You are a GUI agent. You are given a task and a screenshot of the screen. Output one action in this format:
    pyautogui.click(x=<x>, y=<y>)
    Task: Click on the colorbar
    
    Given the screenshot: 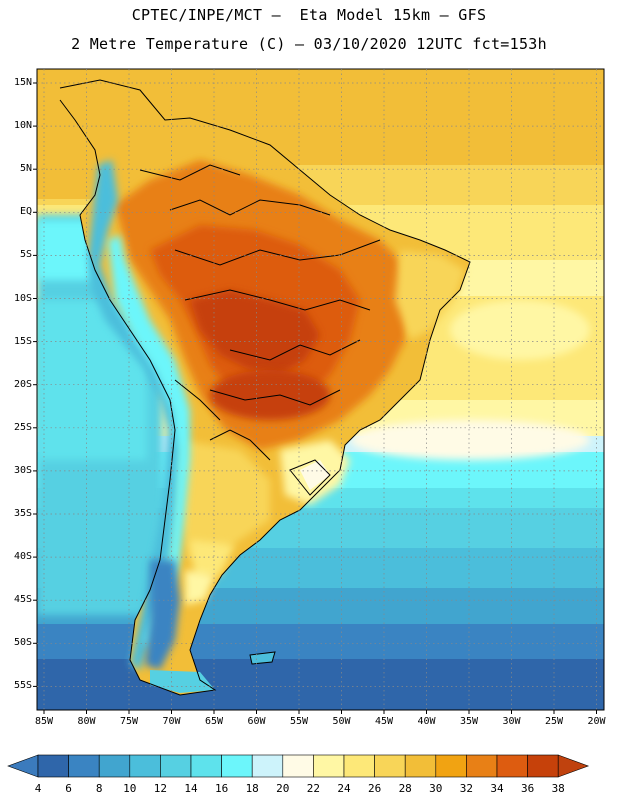 What is the action you would take?
    pyautogui.click(x=298, y=766)
    